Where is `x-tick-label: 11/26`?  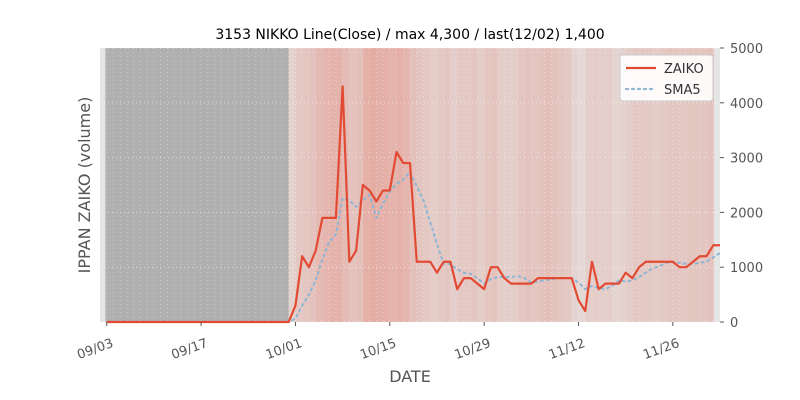
x-tick-label: 11/26 is located at coordinates (661, 349).